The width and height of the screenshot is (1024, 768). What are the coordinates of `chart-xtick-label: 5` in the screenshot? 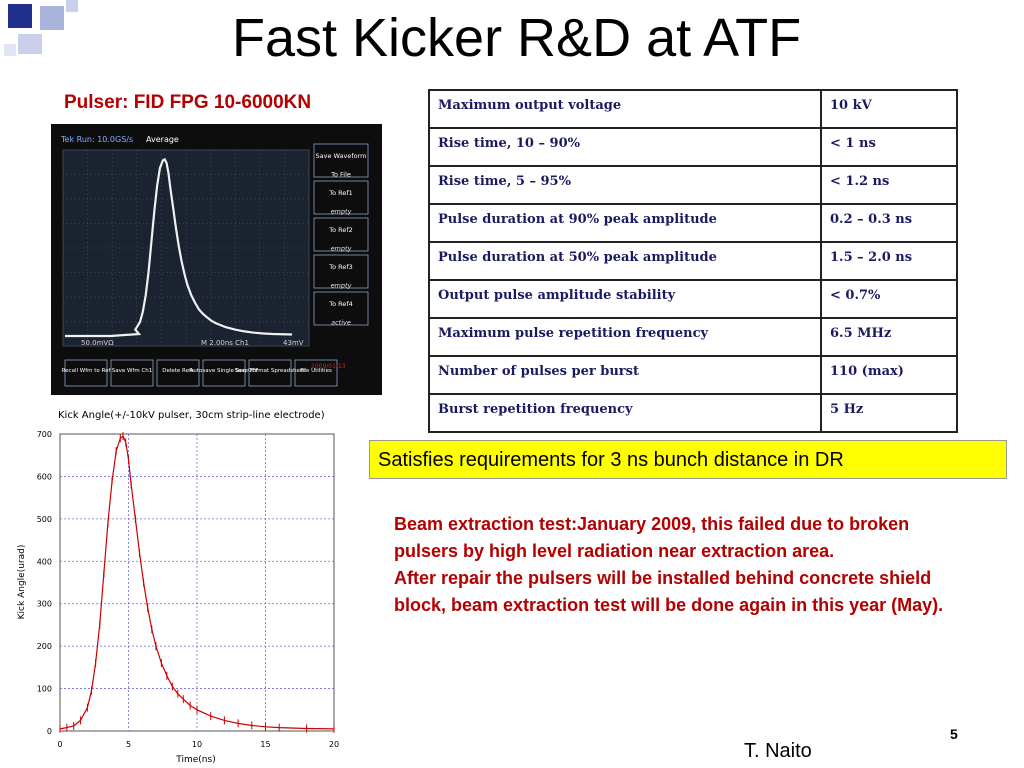 It's located at (128, 744).